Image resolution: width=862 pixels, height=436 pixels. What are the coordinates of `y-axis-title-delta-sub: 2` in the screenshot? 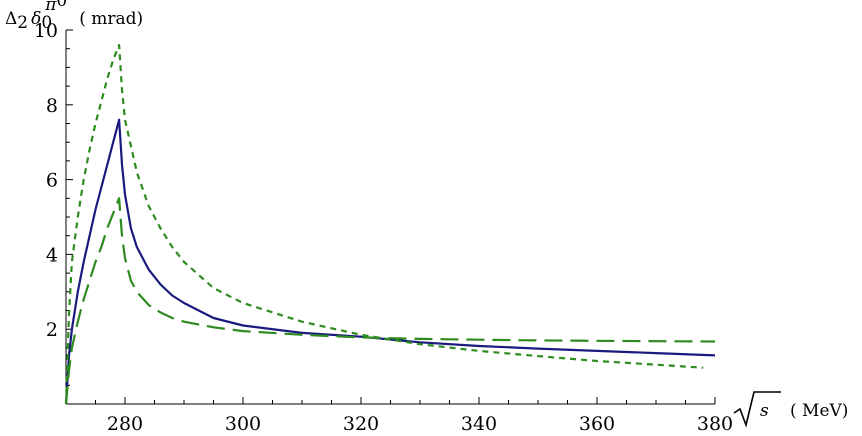 It's located at (22, 23).